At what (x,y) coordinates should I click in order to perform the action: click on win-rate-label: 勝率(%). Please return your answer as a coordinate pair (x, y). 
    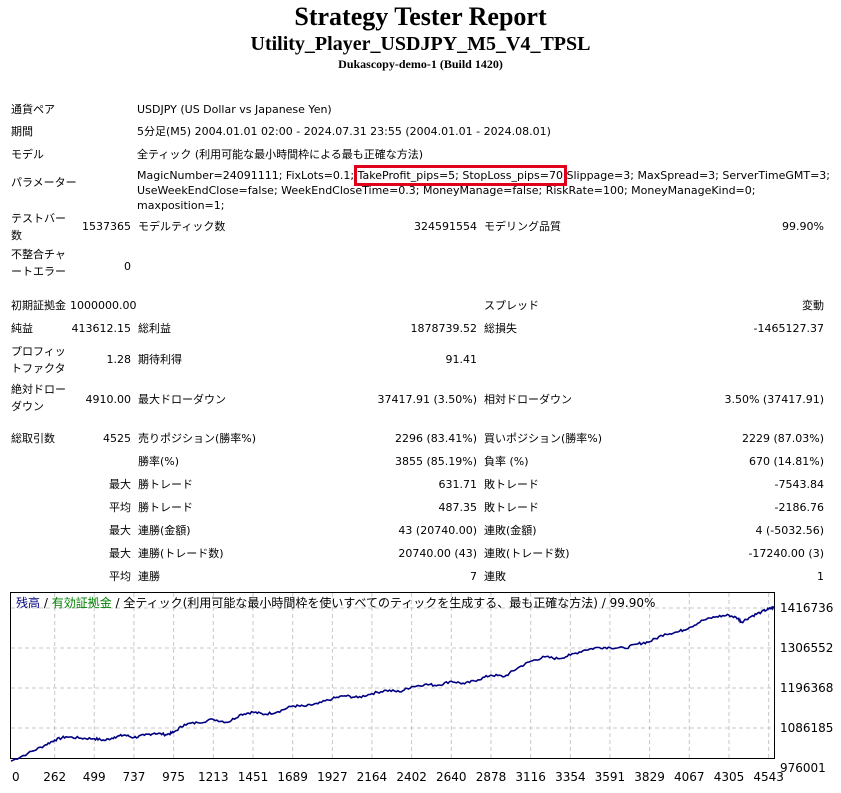
    Looking at the image, I should click on (159, 461).